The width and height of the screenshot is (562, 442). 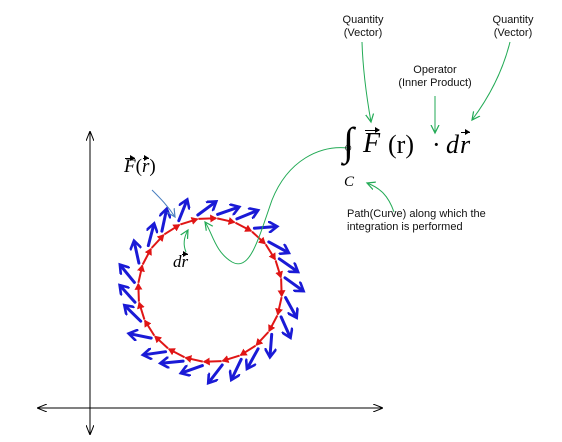 I want to click on F-vector: F, so click(x=372, y=143).